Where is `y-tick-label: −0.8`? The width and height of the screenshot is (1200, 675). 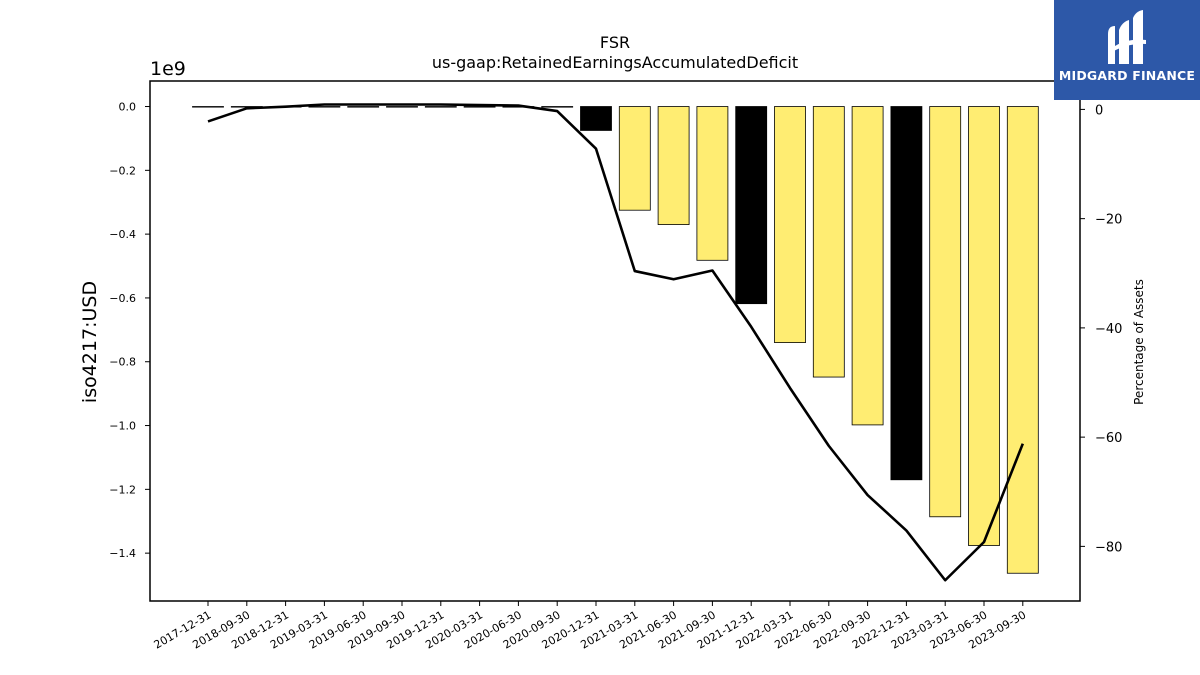 y-tick-label: −0.8 is located at coordinates (122, 362).